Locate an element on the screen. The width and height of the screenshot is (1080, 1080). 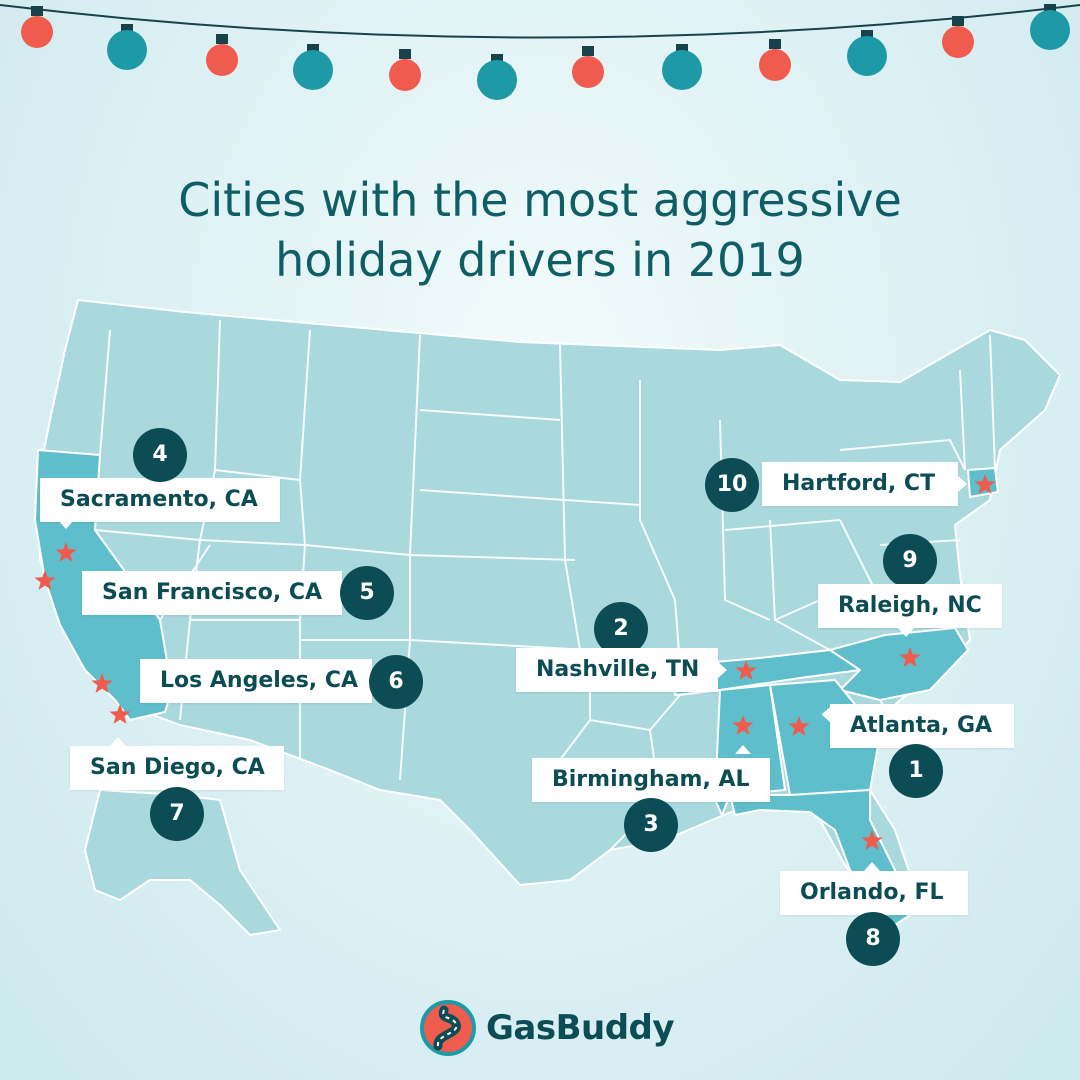
pointer-sacramento is located at coordinates (66, 524).